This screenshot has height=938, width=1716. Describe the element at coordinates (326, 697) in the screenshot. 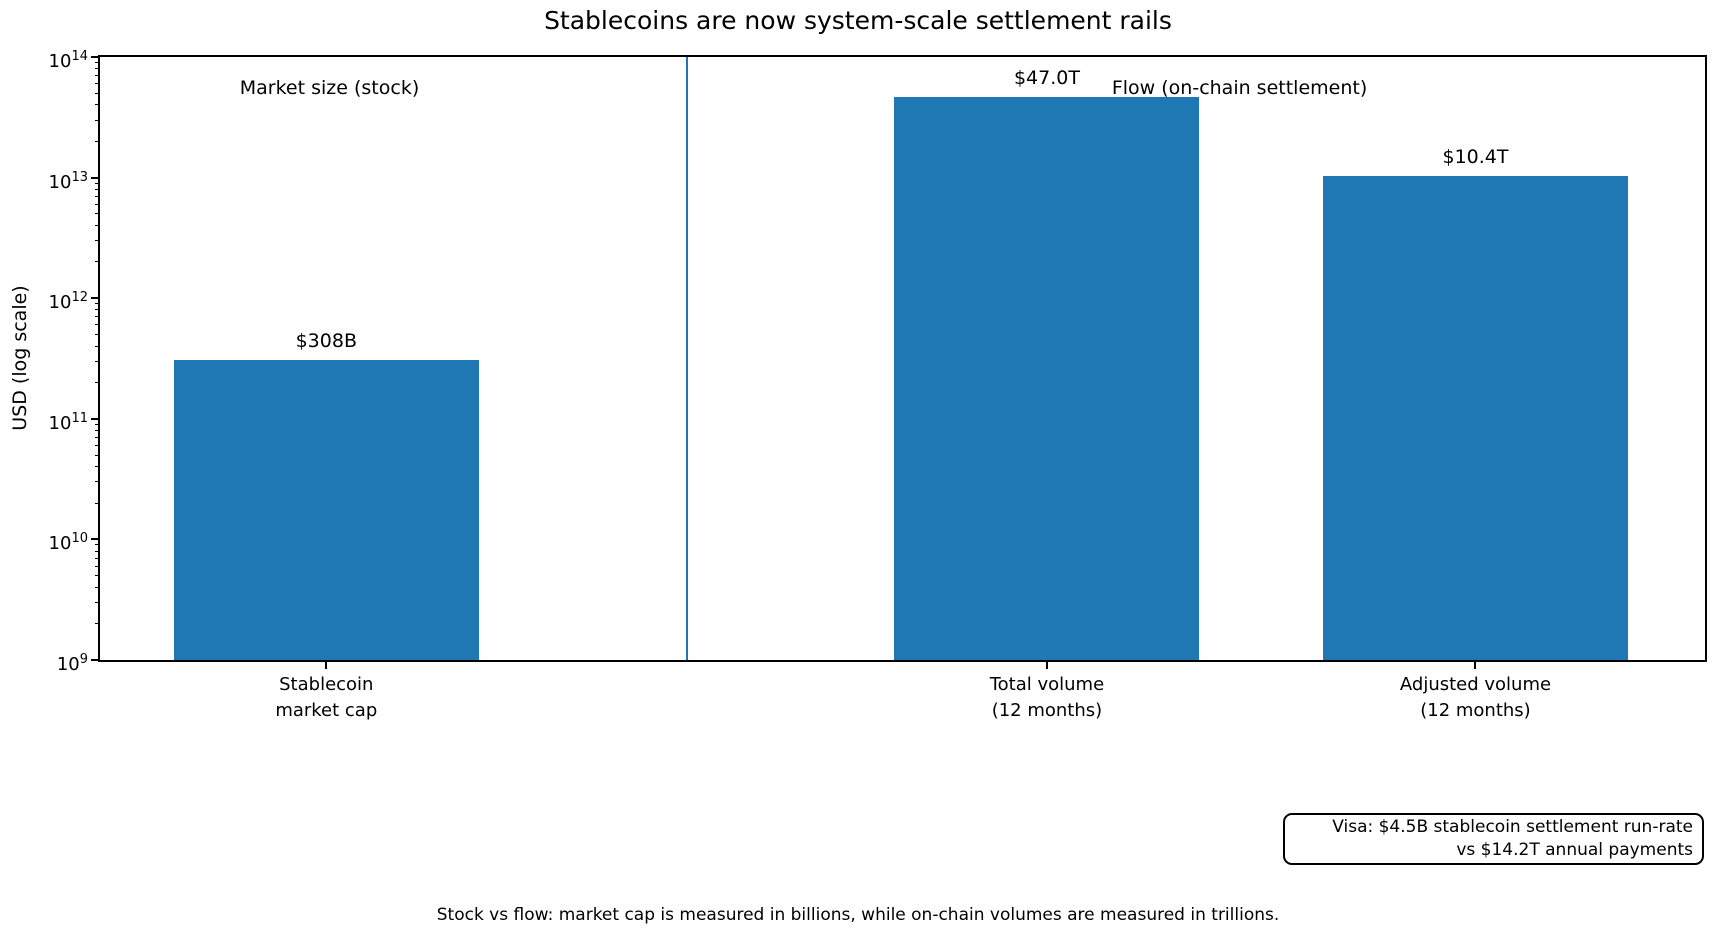

I see `x-tick-label: Stablecoin market cap` at that location.